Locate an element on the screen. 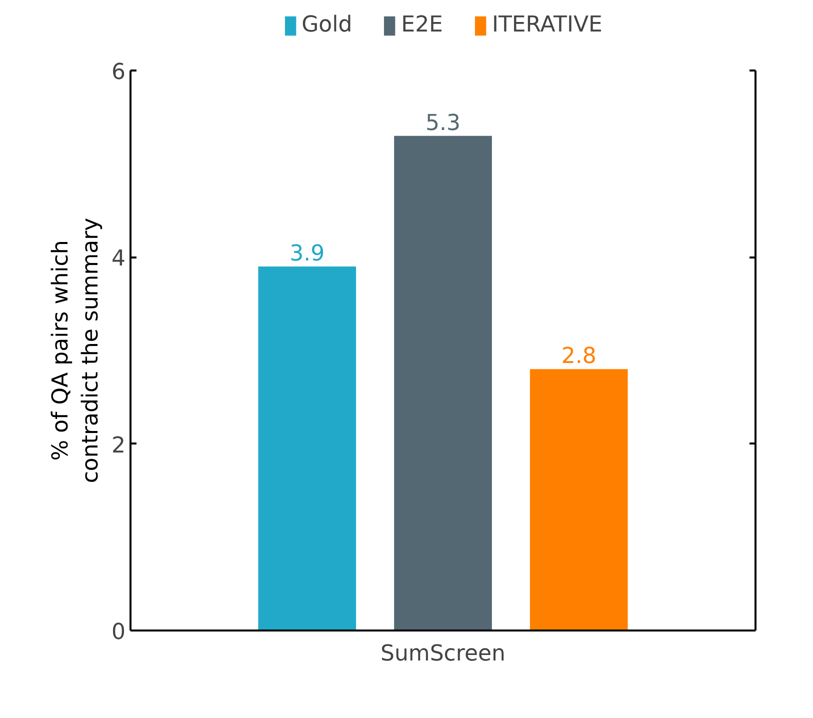  y-tick-label: 2 is located at coordinates (119, 445).